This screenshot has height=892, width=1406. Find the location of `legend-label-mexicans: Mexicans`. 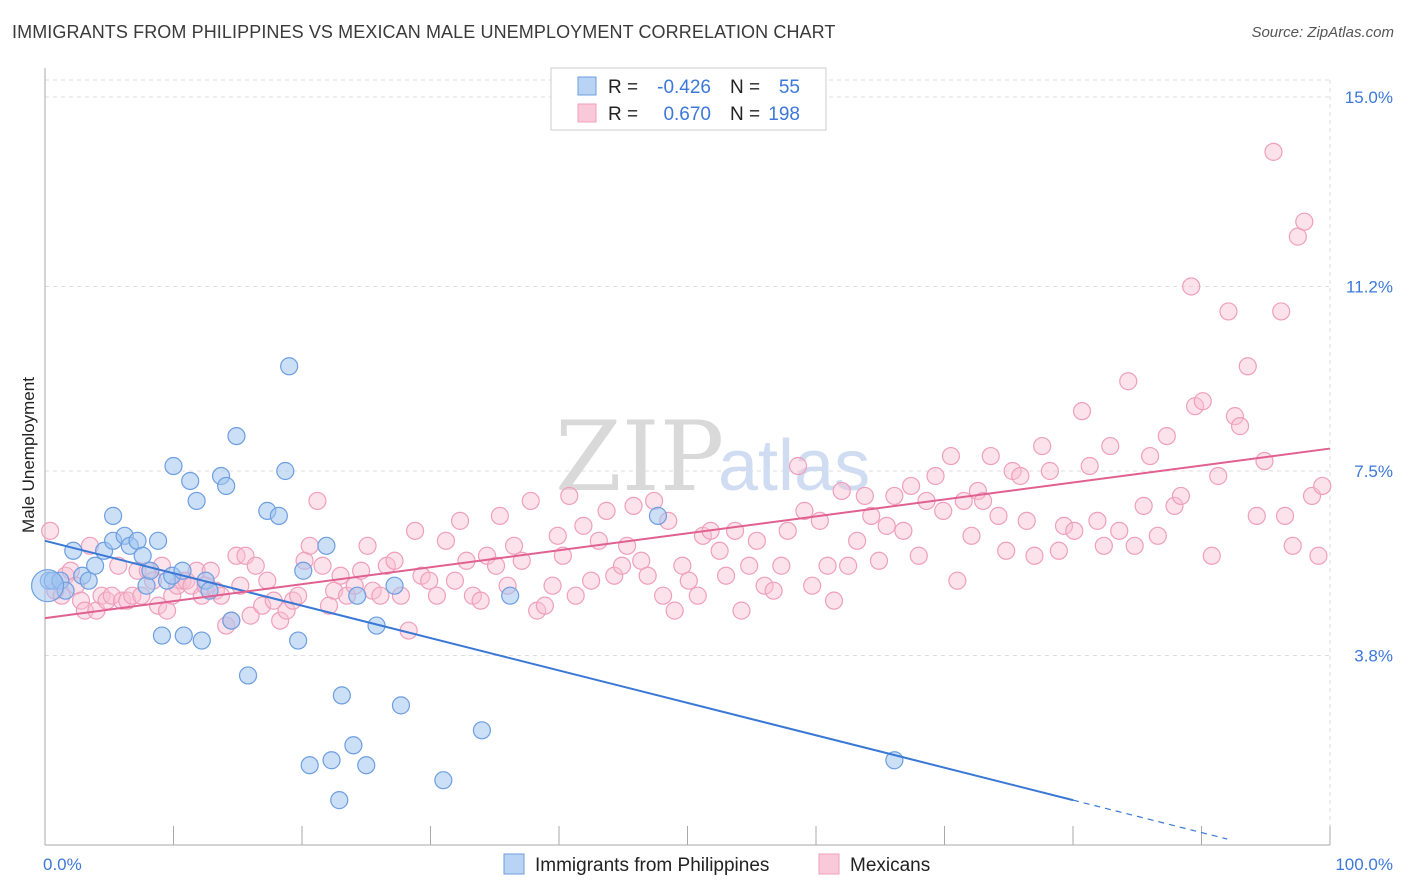

legend-label-mexicans: Mexicans is located at coordinates (890, 865).